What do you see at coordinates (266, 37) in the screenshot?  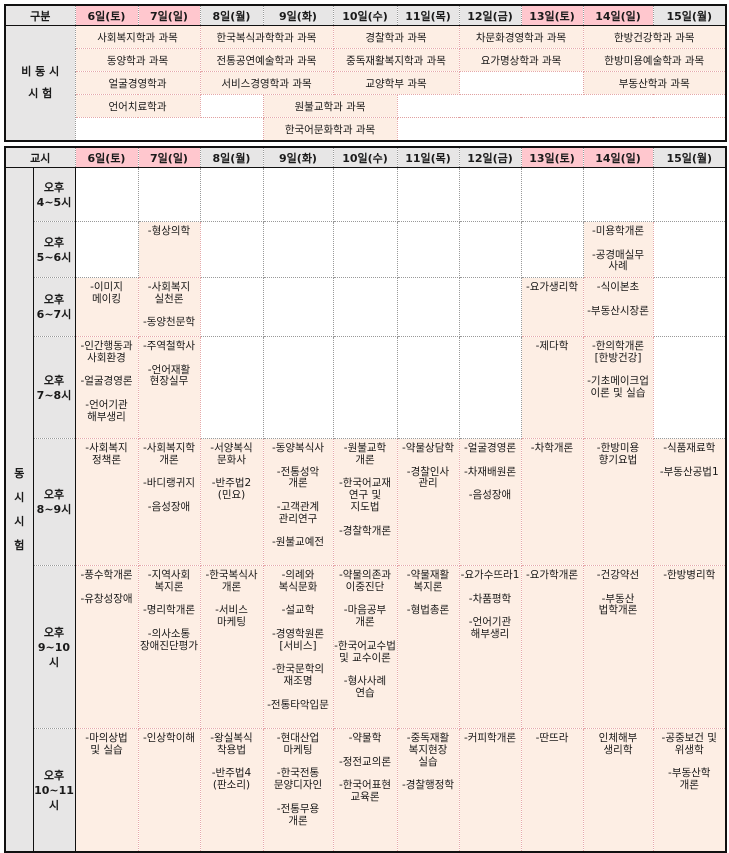 I see `department-exam-cell: 한국복식과학학과 과목` at bounding box center [266, 37].